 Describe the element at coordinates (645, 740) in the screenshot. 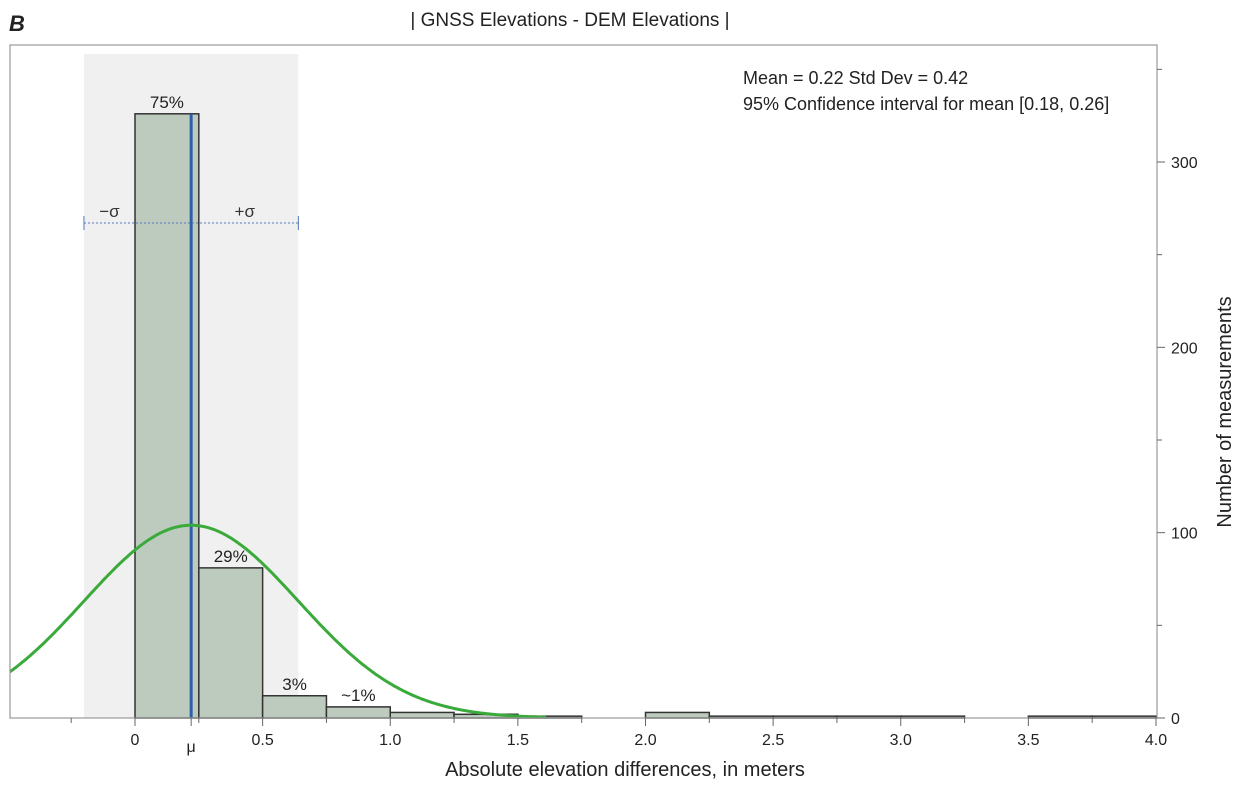

I see `x-tick-label: 2.0` at that location.